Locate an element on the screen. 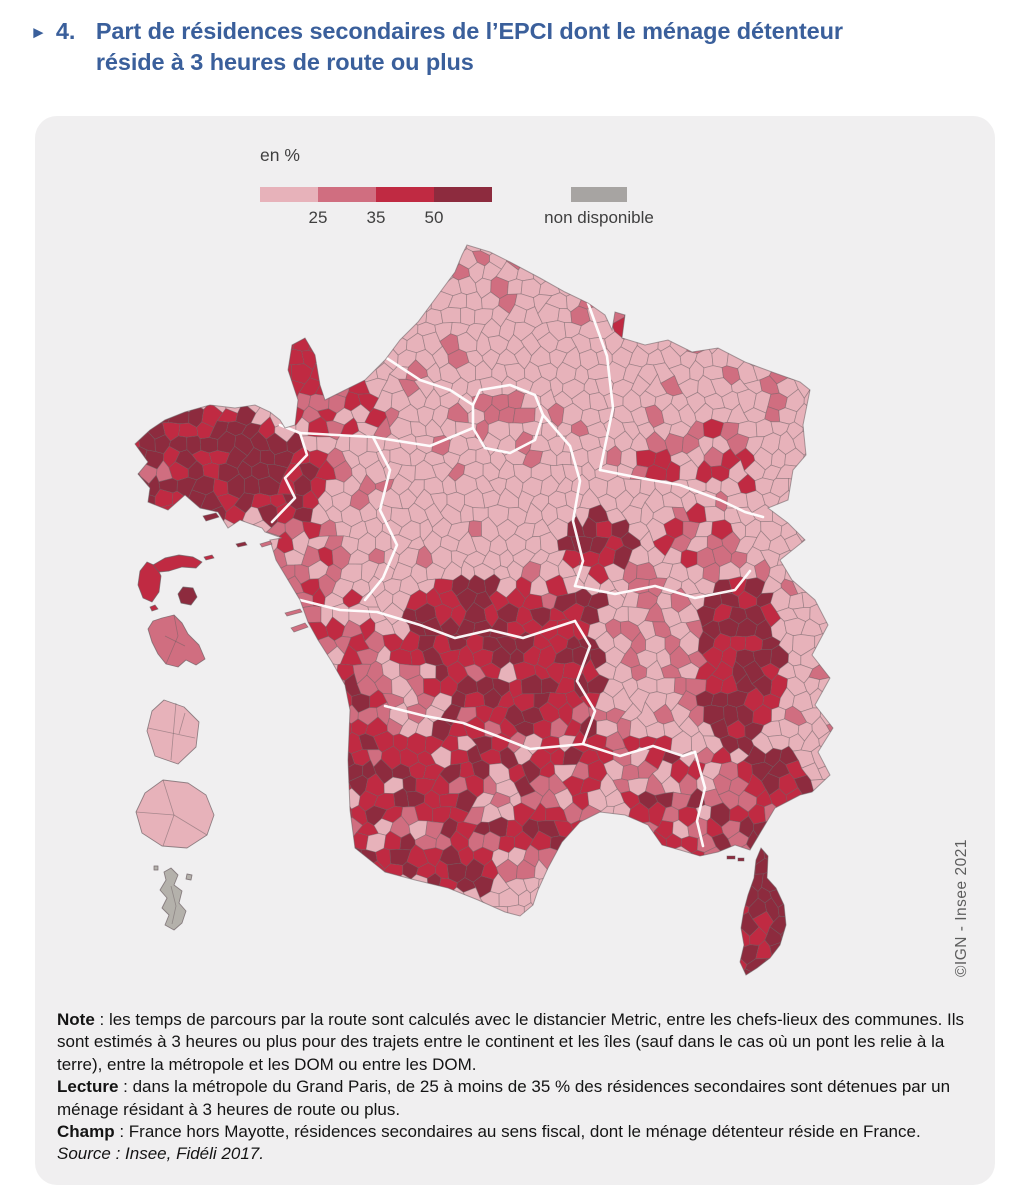 This screenshot has width=1028, height=1200. arrow-marker-icon: ► is located at coordinates (38, 32).